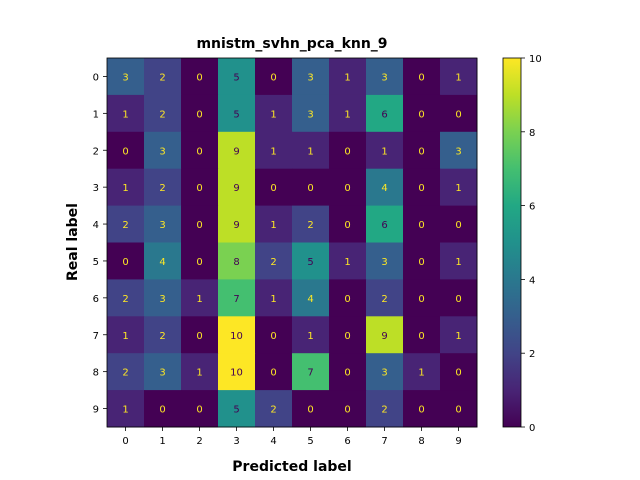  I want to click on heatmap-cell-label: 6, so click(384, 114).